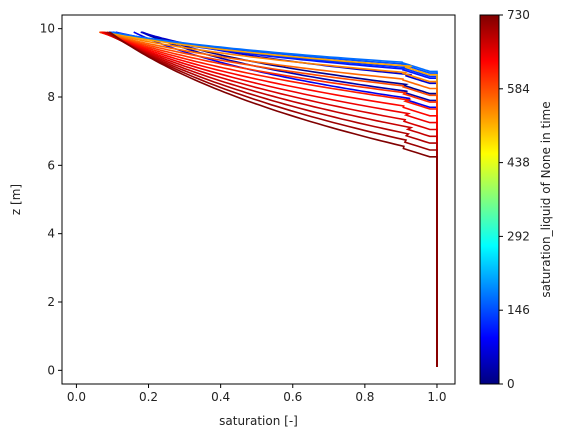  What do you see at coordinates (436, 397) in the screenshot?
I see `x-tick-label: 1.0` at bounding box center [436, 397].